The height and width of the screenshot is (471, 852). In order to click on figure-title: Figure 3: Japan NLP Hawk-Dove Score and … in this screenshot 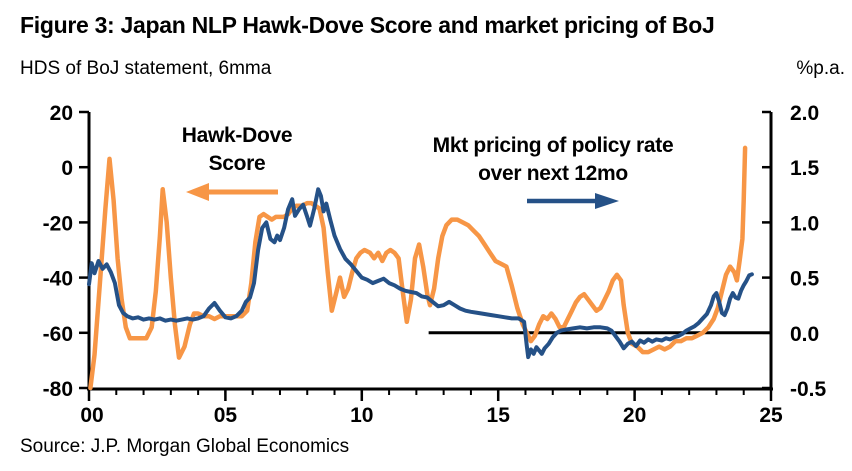, I will do `click(367, 25)`.